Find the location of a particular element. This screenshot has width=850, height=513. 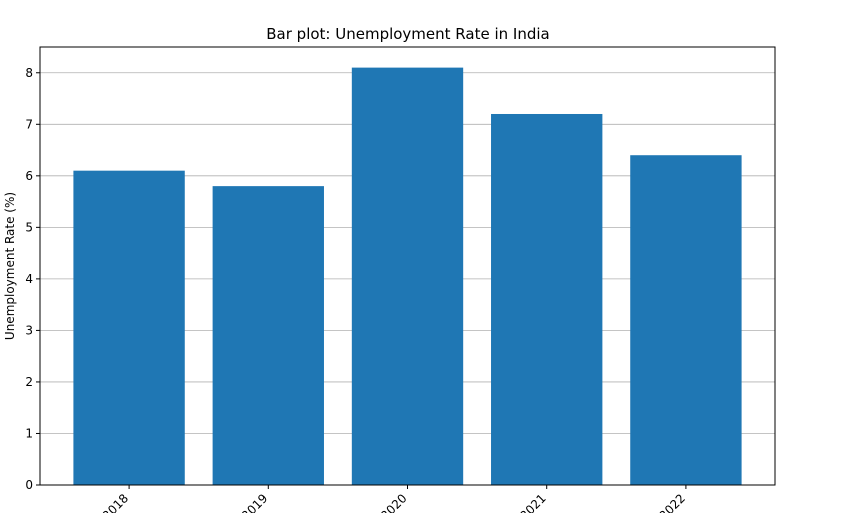

y-tick-label: 1 is located at coordinates (29, 433).